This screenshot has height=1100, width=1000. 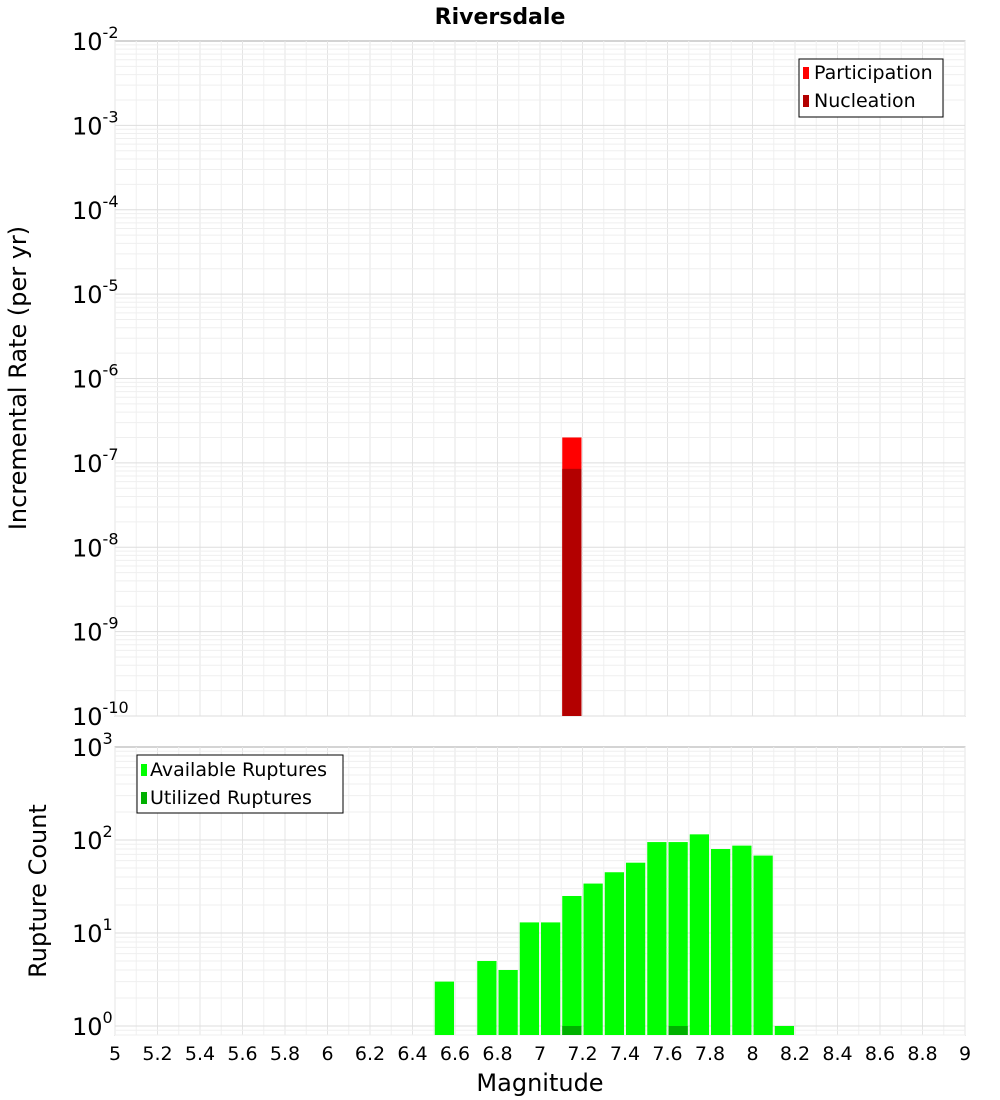 What do you see at coordinates (200, 1054) in the screenshot?
I see `x-tick-label: 5.4` at bounding box center [200, 1054].